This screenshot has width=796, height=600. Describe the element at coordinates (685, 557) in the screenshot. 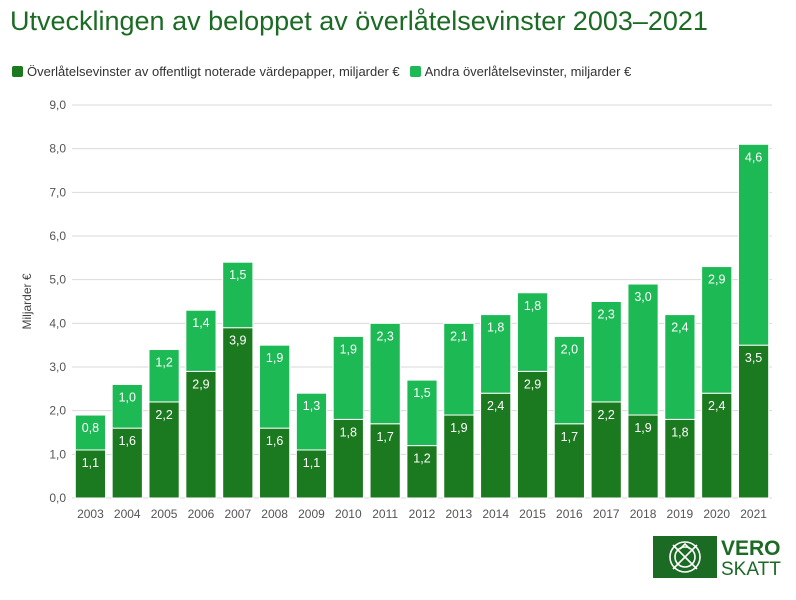

I see `tax-administration-emblem-icon` at that location.